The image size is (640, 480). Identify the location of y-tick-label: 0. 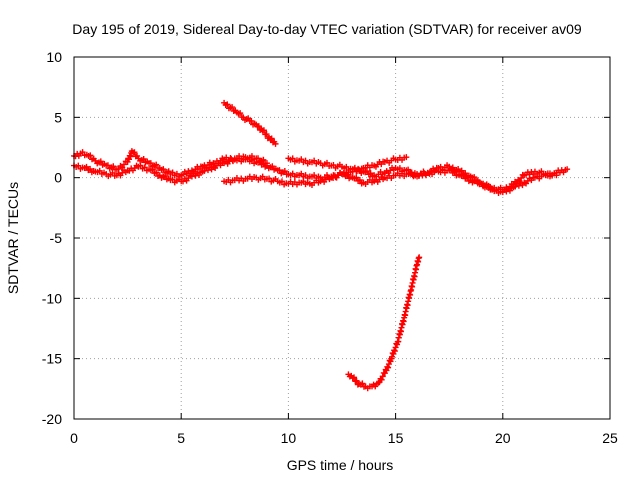
(58, 178).